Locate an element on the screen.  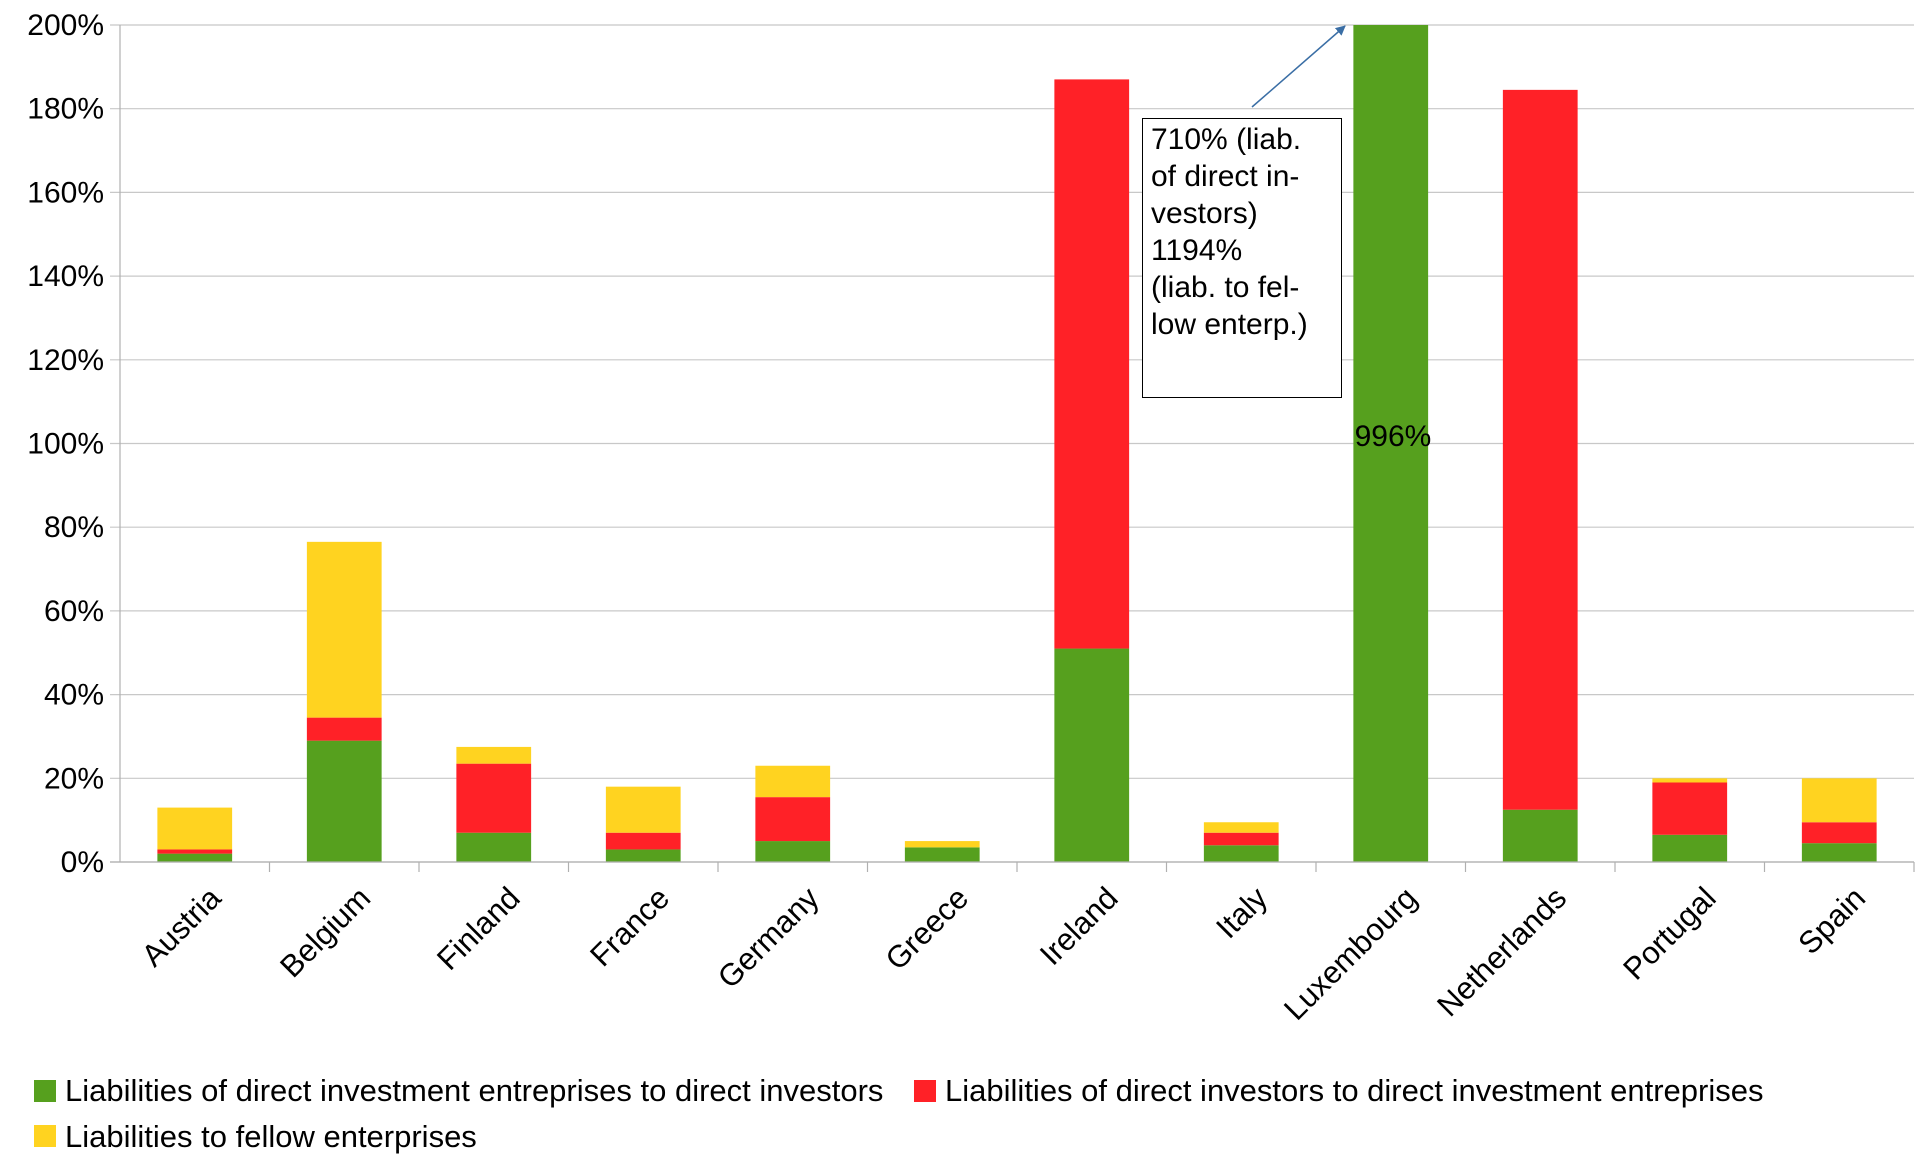
legend-label: Liabilities to fellow enterprises is located at coordinates (271, 1136).